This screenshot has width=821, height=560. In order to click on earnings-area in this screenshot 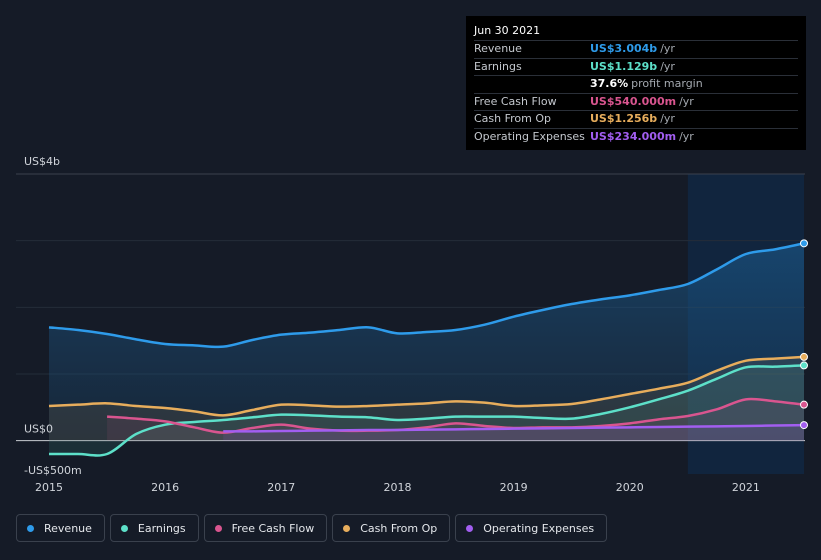, I will do `click(426, 410)`.